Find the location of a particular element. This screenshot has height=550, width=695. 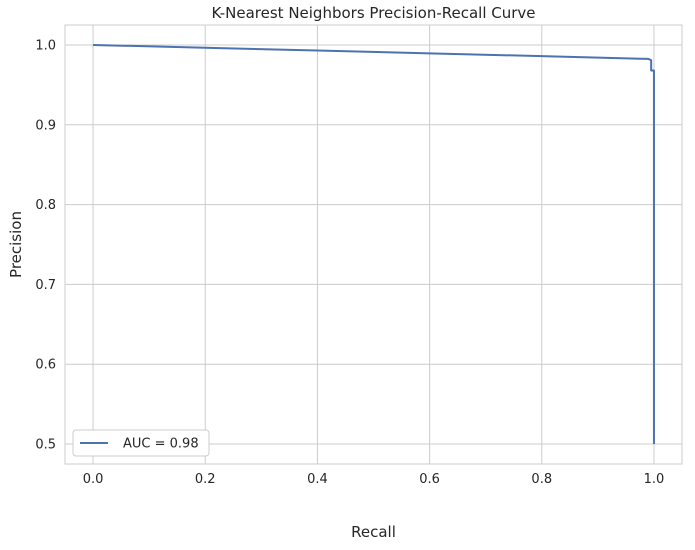

y-tick-label: 0.6 is located at coordinates (45, 365).